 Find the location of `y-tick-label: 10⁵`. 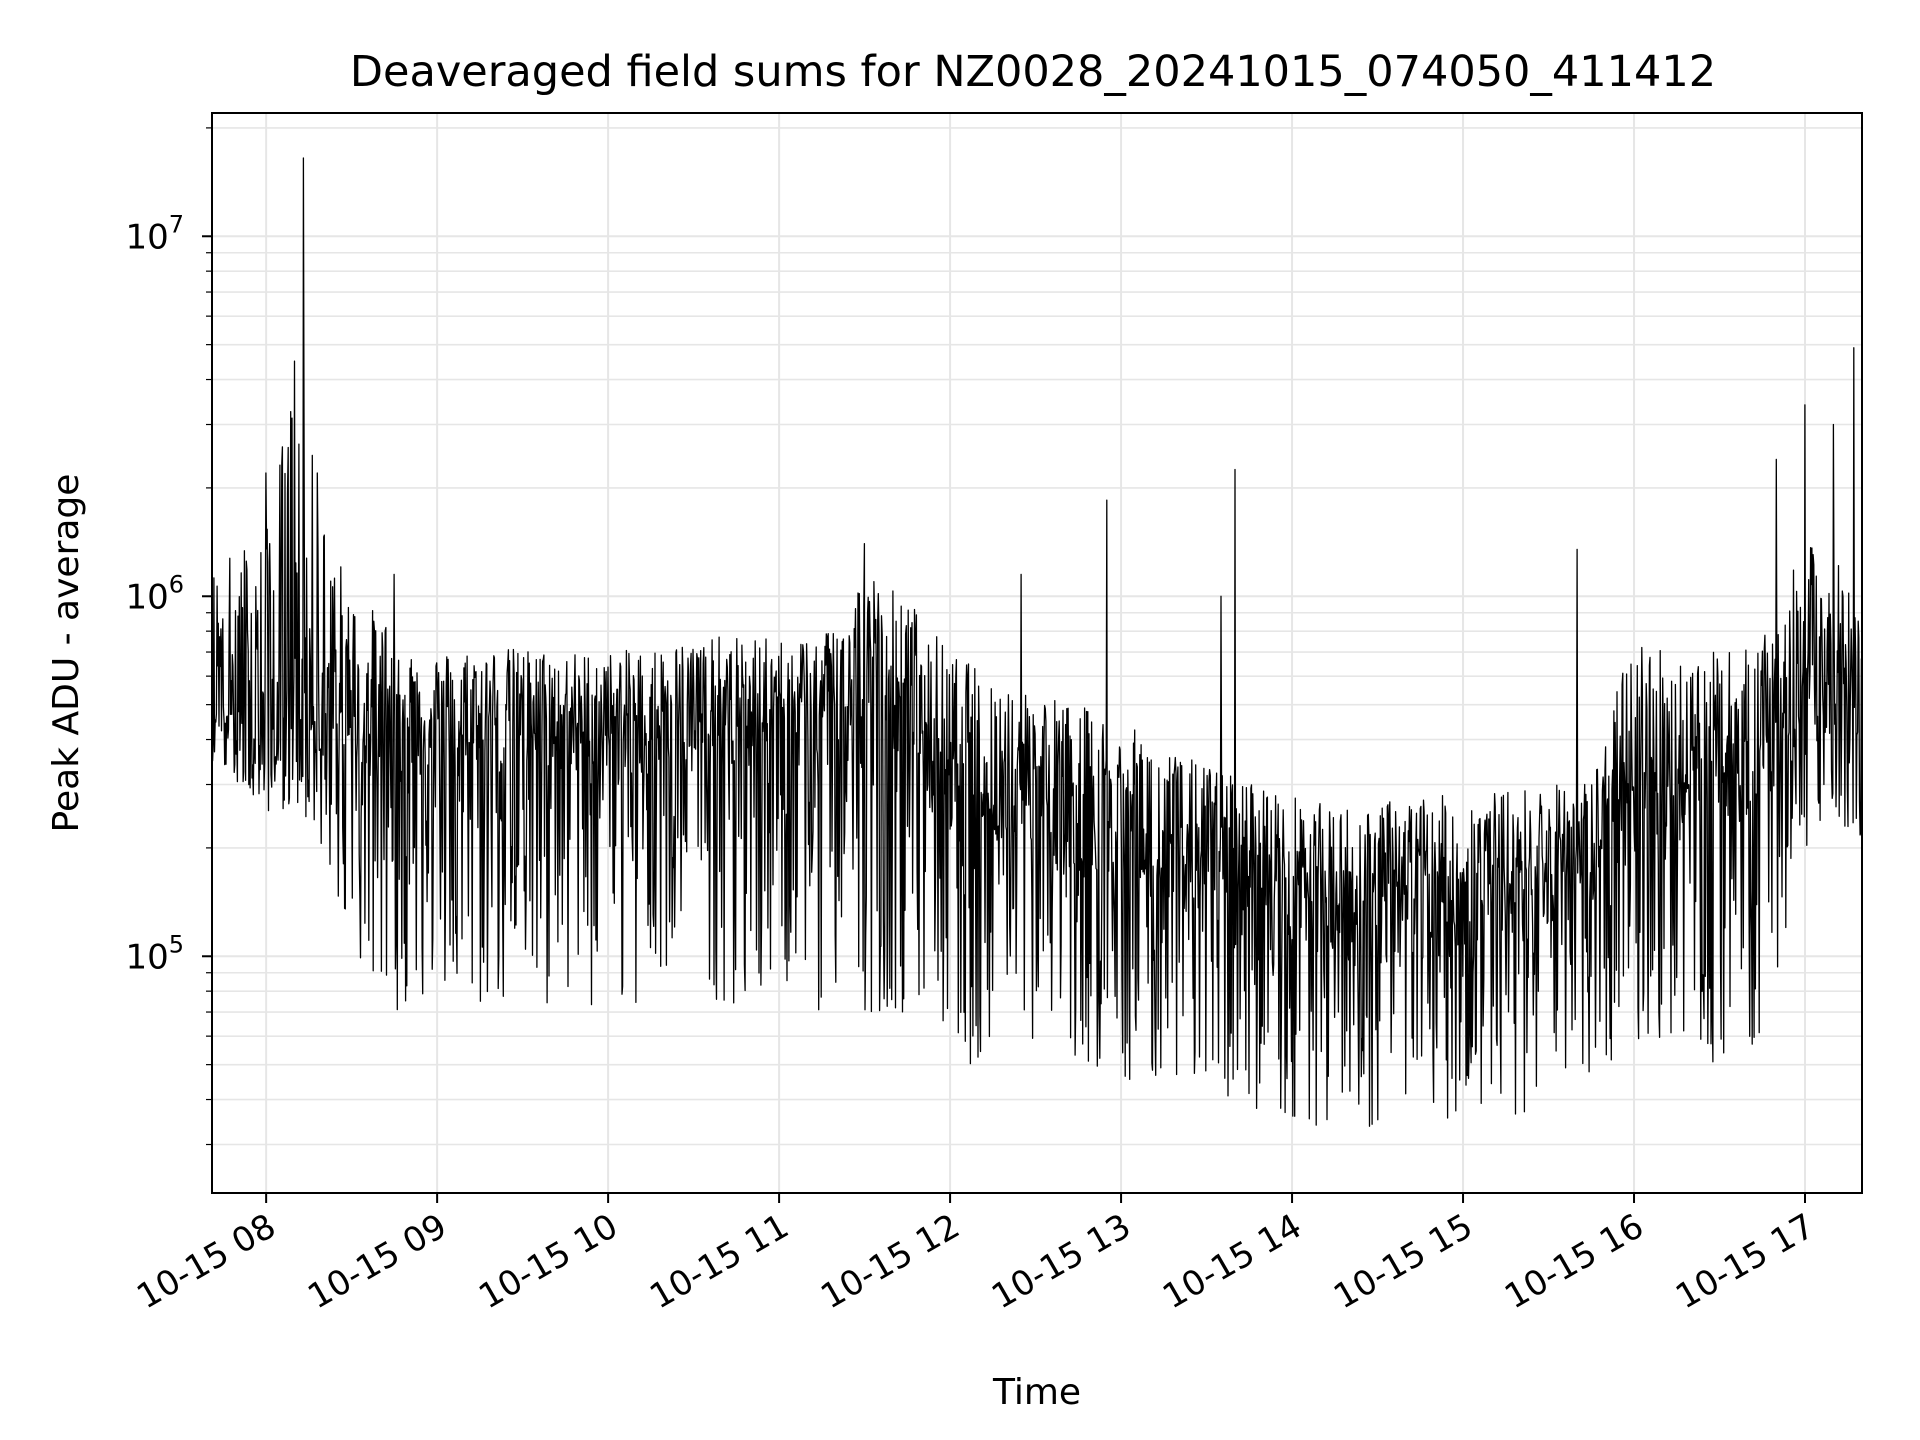

y-tick-label: 10⁵ is located at coordinates (154, 953).